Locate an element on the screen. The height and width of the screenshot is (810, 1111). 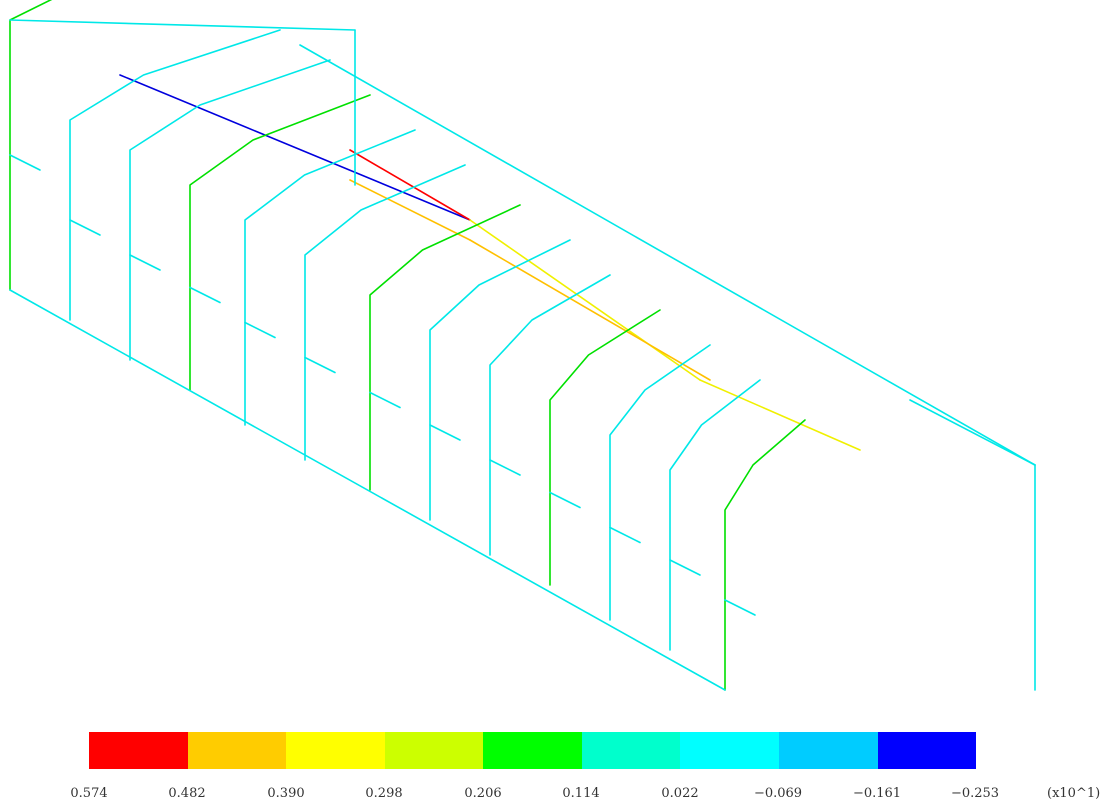
legend-tick-label: 0.114 is located at coordinates (581, 793).